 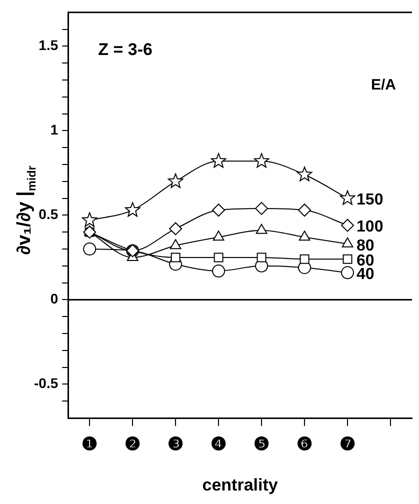 I want to click on x-tick-label: ❺, so click(x=262, y=444).